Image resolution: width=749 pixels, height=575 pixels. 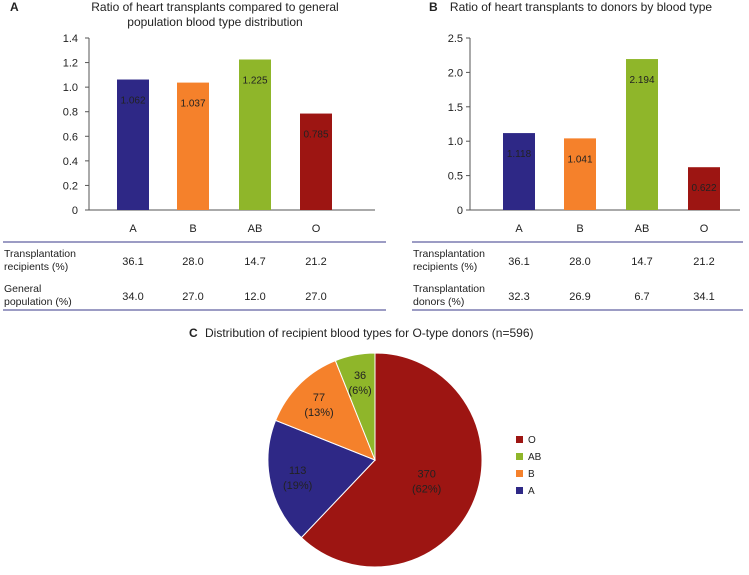 I want to click on panel-b-y-tick-label: 2.5, so click(x=455, y=39).